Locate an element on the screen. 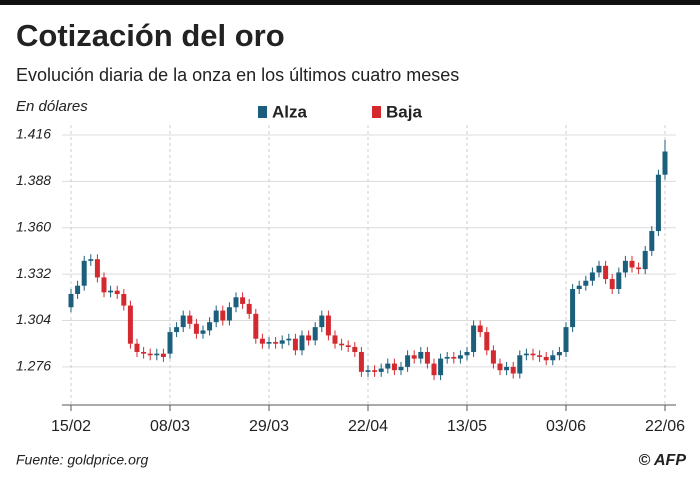 The image size is (700, 483). y-tick-label: 1.276 is located at coordinates (33, 366).